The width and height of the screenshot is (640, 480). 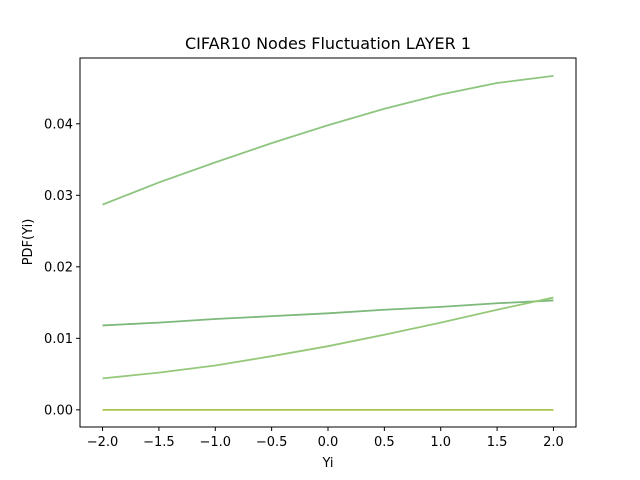 What do you see at coordinates (328, 442) in the screenshot?
I see `x-tick-label: 0.0` at bounding box center [328, 442].